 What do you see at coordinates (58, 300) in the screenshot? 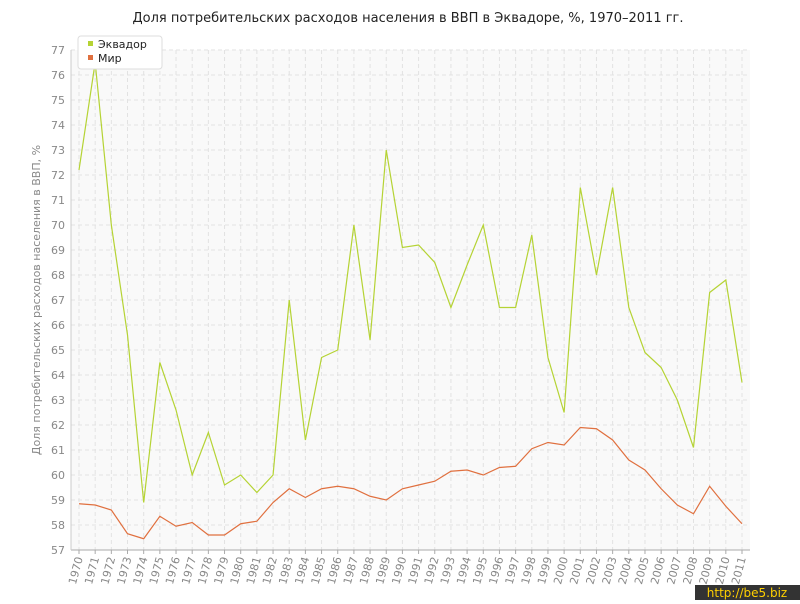
I see `y-tick-label: 67` at bounding box center [58, 300].